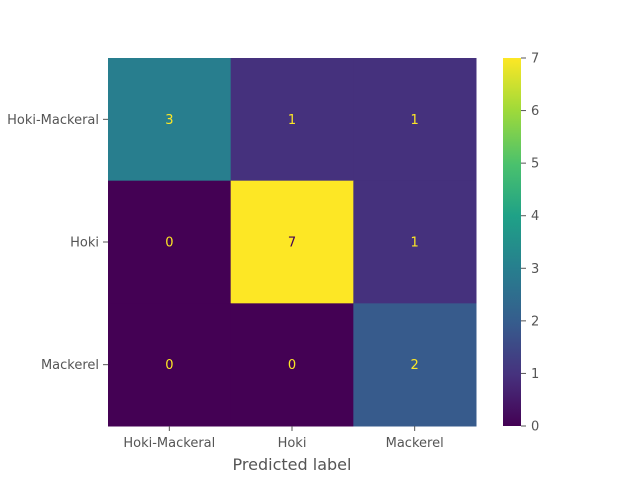 This screenshot has height=480, width=640. Describe the element at coordinates (70, 365) in the screenshot. I see `y-tick-label: Mackerel` at that location.